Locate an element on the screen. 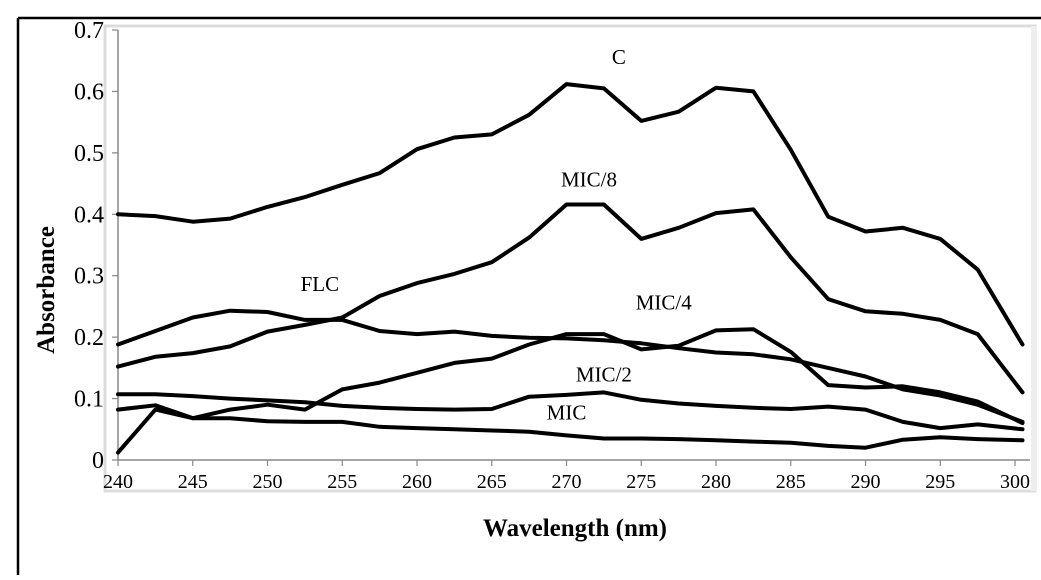 The height and width of the screenshot is (580, 1041). plot-shadow-panel-inner is located at coordinates (1034, 258).